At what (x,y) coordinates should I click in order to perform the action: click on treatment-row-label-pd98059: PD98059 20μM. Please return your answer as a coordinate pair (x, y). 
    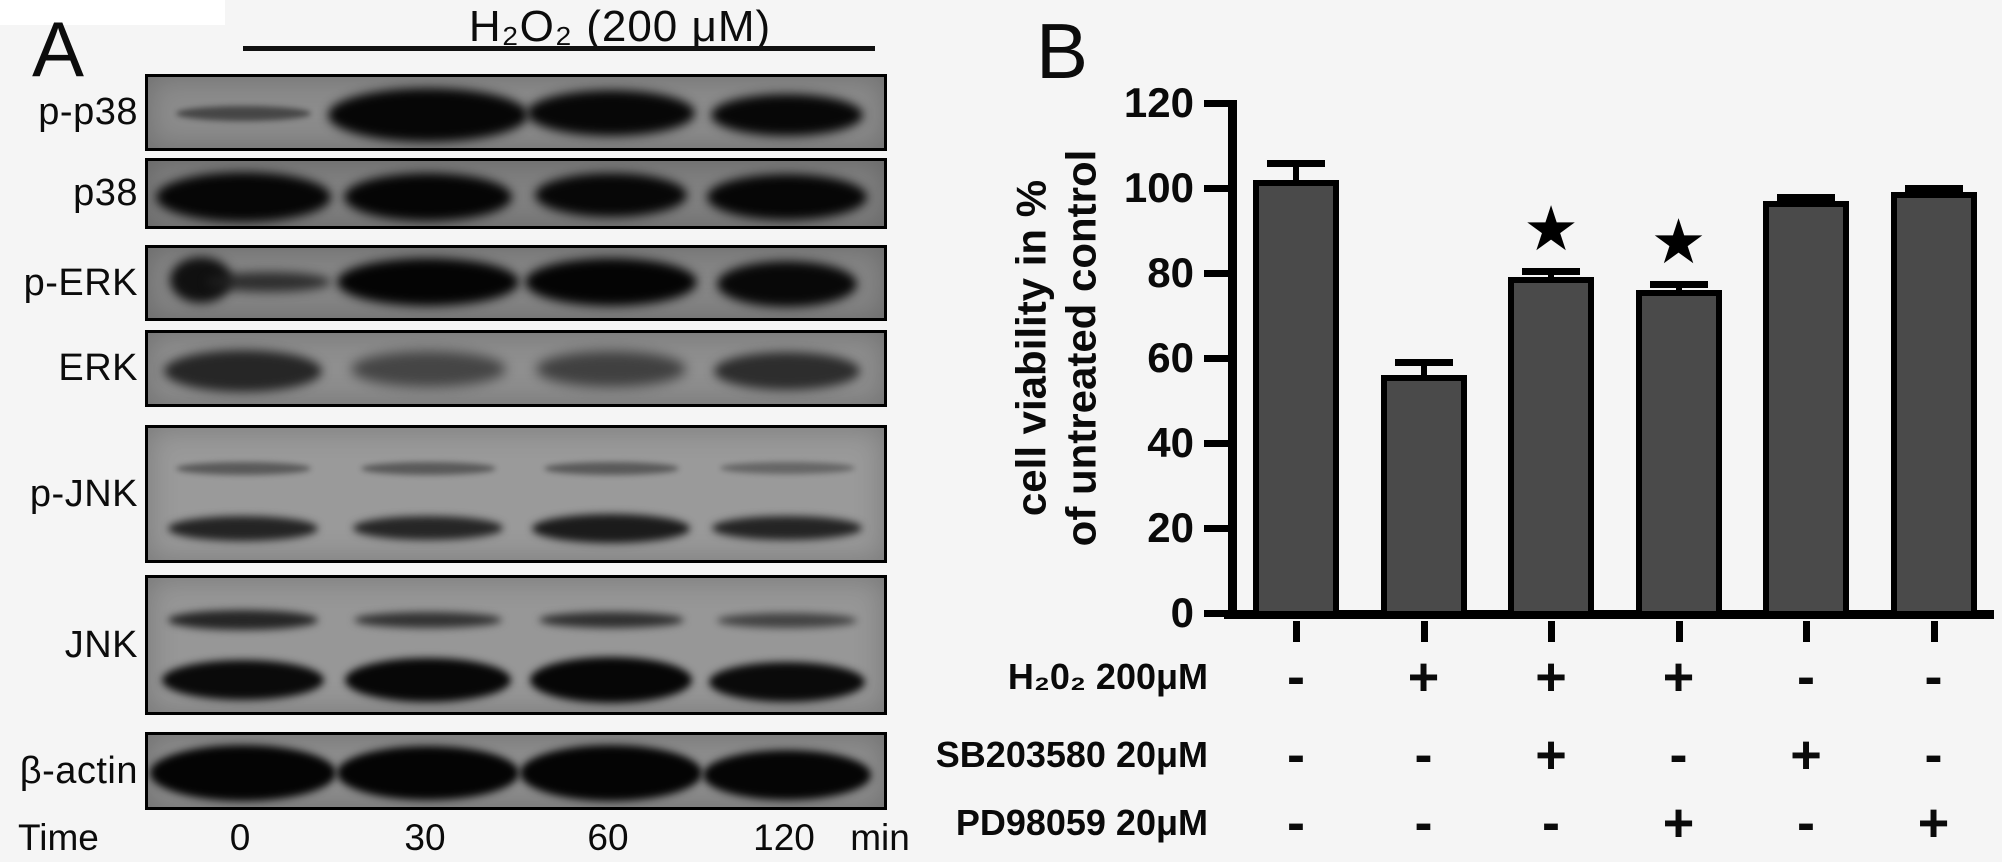
    Looking at the image, I should click on (1081, 822).